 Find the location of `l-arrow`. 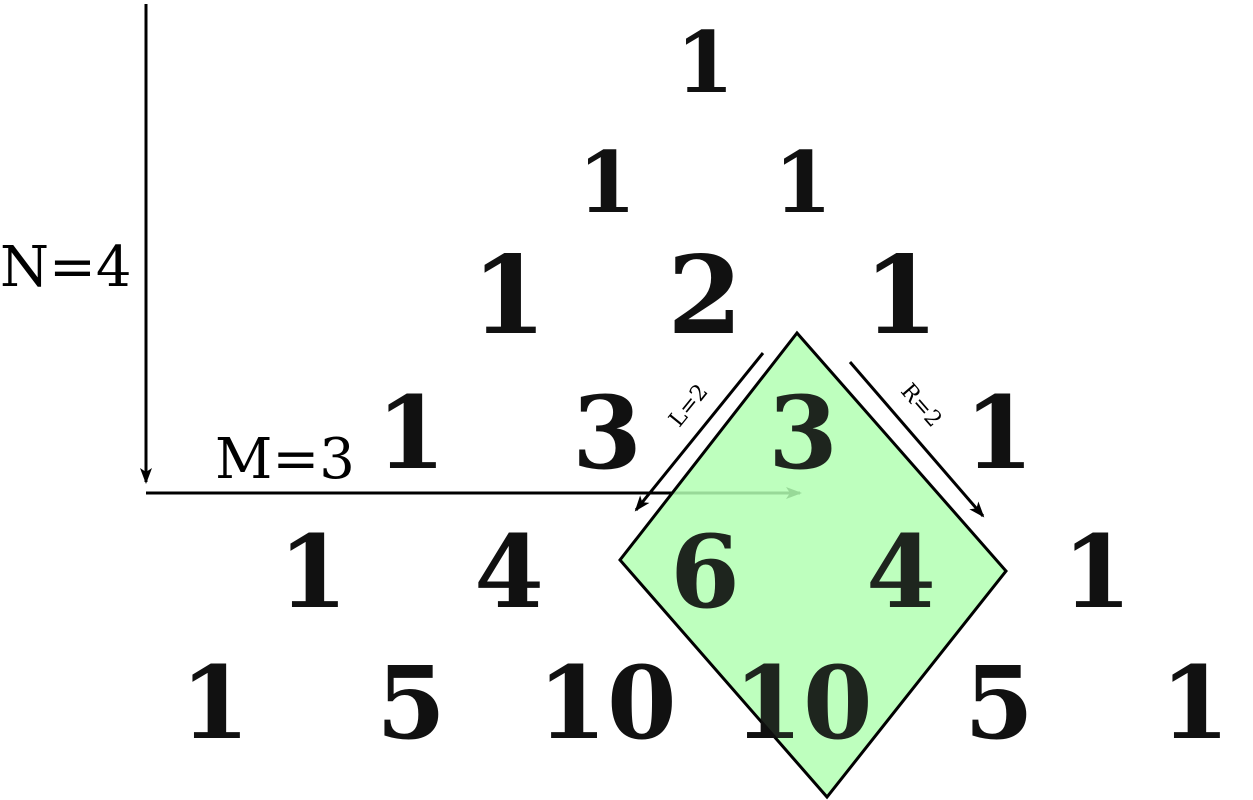

l-arrow is located at coordinates (699, 432).